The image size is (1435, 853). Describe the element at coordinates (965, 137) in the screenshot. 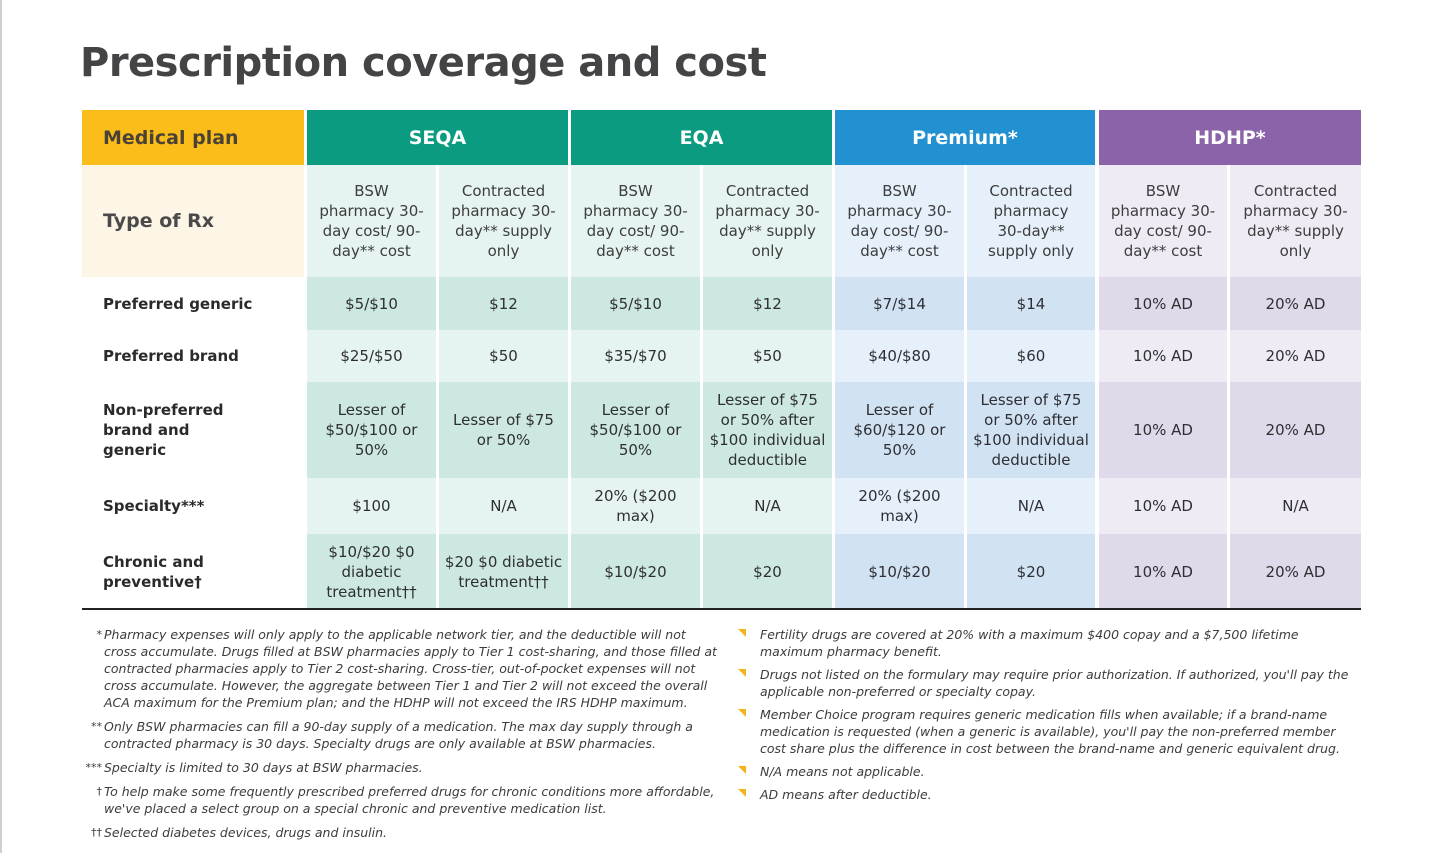

I see `plan-header-premium: Premium*` at that location.